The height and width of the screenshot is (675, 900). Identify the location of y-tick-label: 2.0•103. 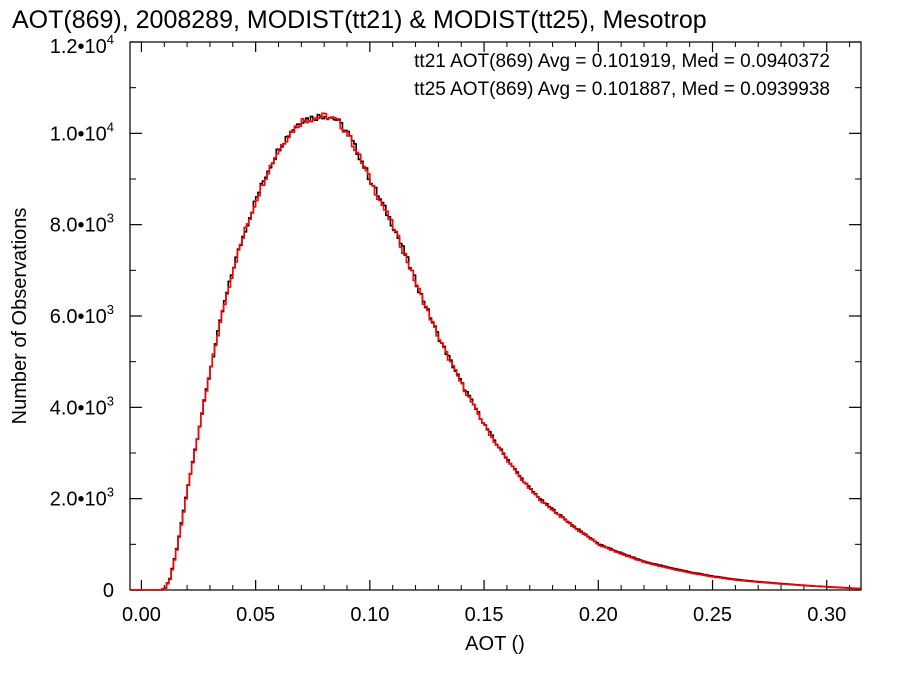
(82, 498).